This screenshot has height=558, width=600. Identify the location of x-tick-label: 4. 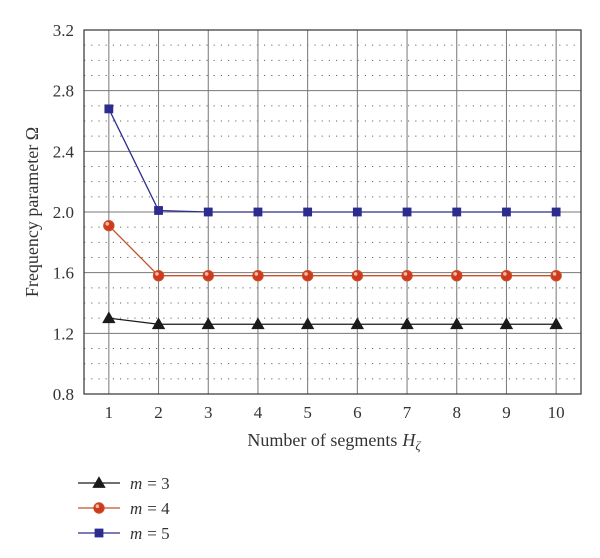
(258, 412).